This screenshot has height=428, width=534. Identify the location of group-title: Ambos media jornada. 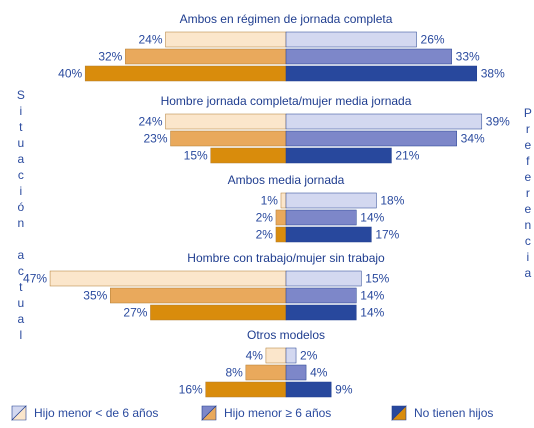
(286, 180).